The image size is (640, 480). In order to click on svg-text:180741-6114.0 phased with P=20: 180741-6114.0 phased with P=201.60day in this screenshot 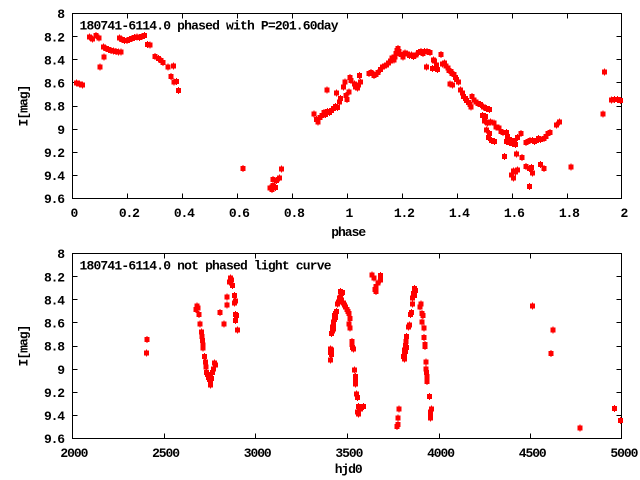, I will do `click(209, 26)`.